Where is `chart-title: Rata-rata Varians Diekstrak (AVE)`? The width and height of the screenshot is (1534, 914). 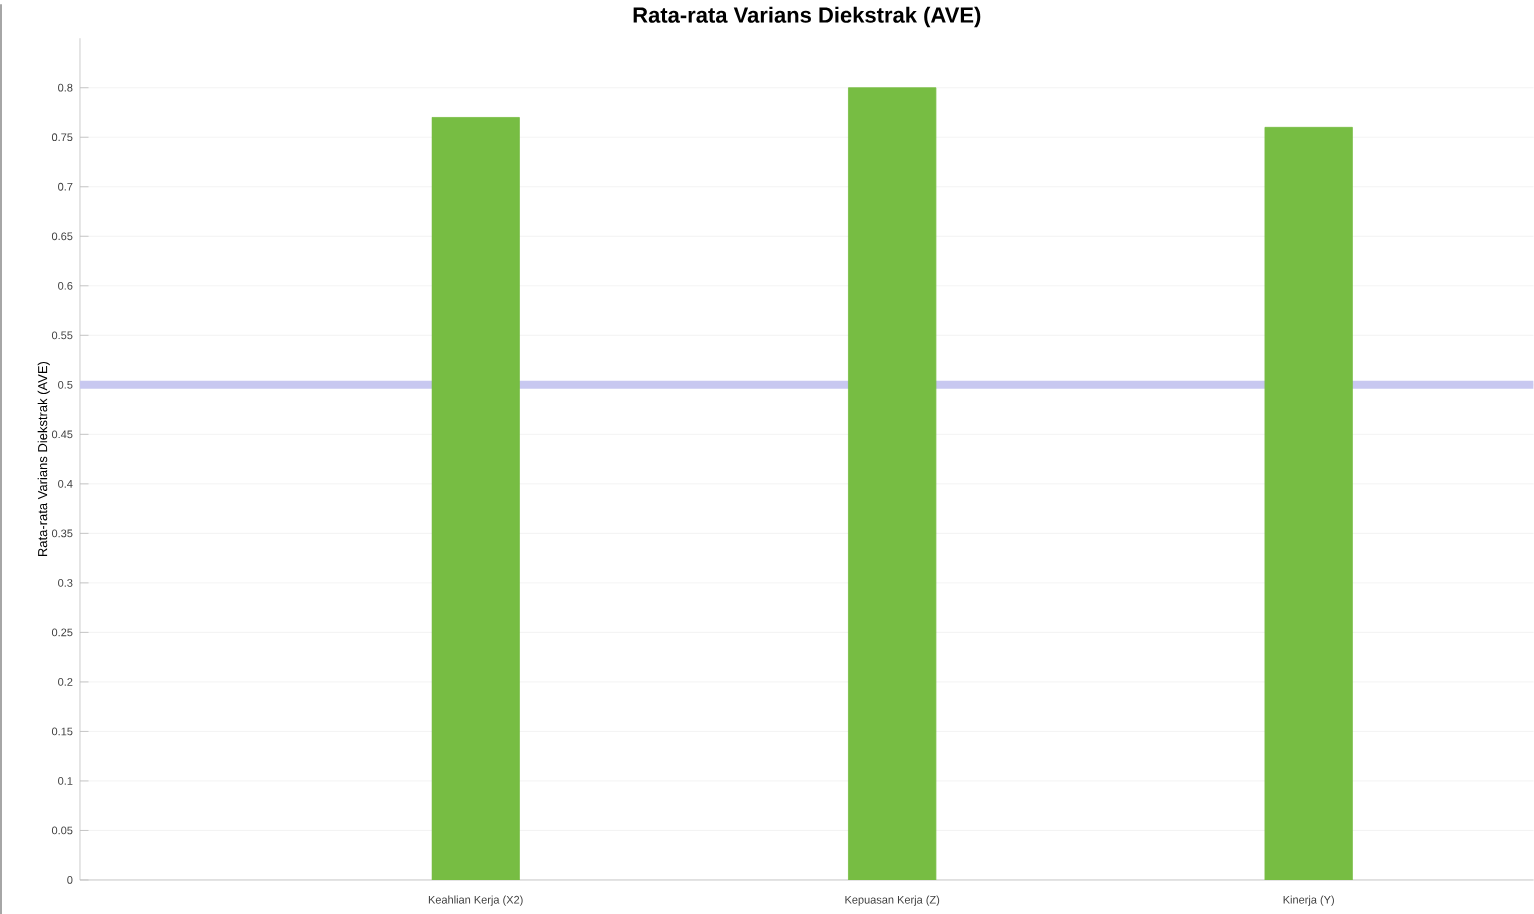 chart-title: Rata-rata Varians Diekstrak (AVE) is located at coordinates (807, 16).